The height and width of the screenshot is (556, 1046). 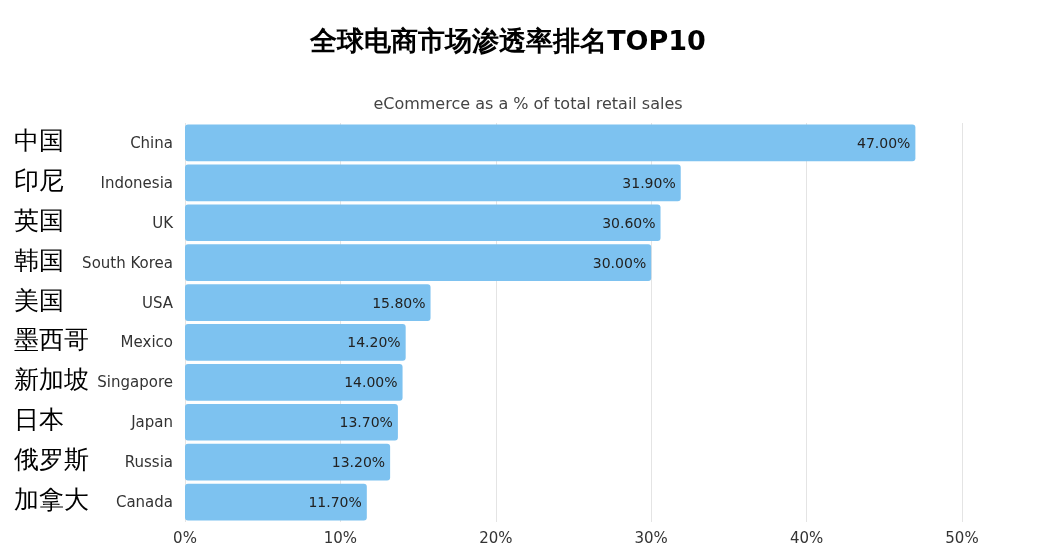 I want to click on text: 新加坡, so click(x=51, y=380).